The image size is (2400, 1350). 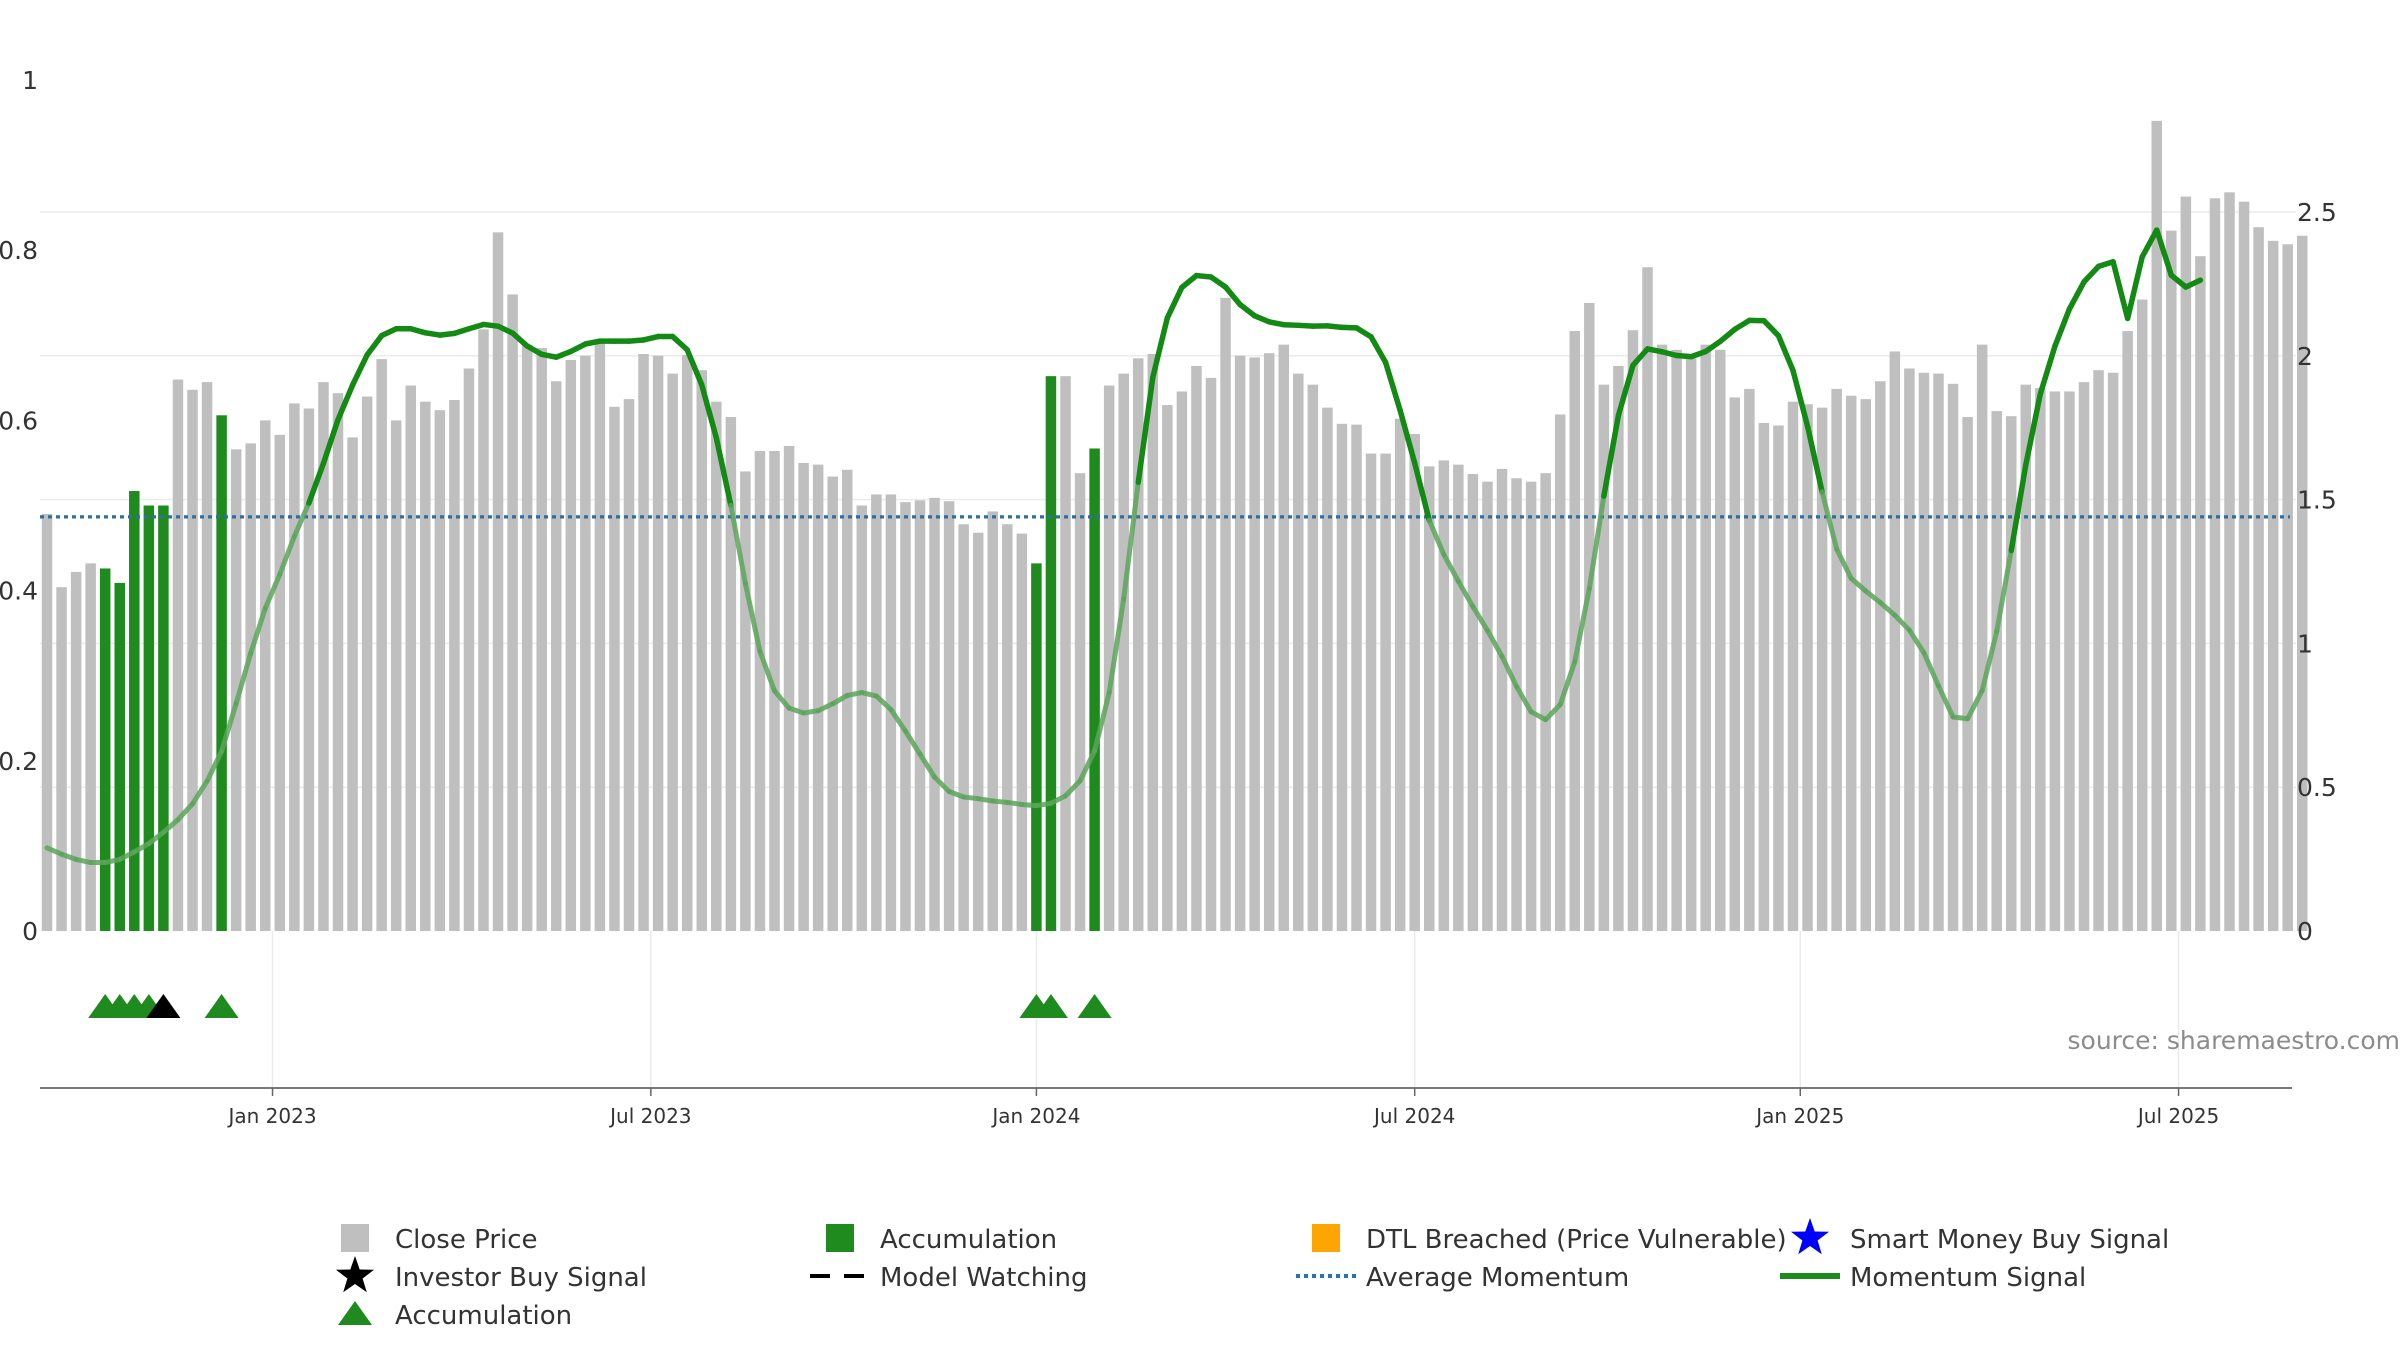 What do you see at coordinates (521, 1278) in the screenshot?
I see `legend-label: Investor Buy Signal` at bounding box center [521, 1278].